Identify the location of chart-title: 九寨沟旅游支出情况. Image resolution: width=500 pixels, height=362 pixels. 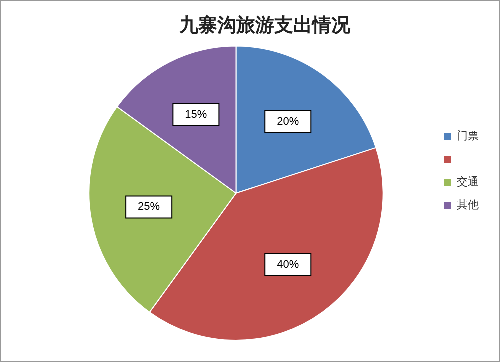
(265, 25).